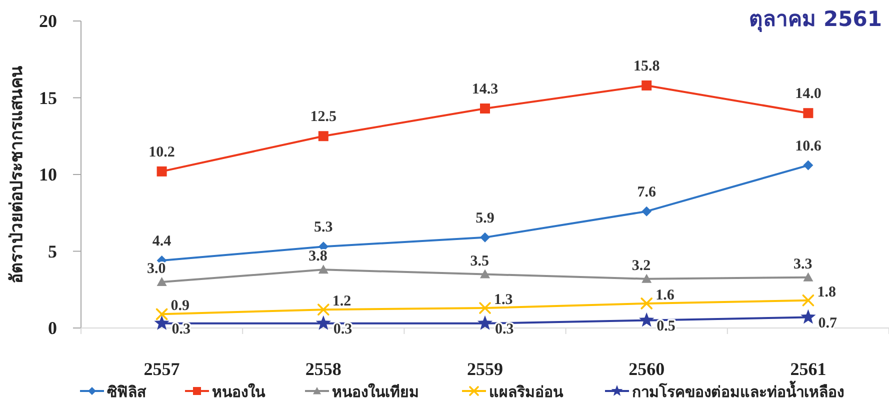 The width and height of the screenshot is (889, 401). What do you see at coordinates (646, 66) in the screenshot?
I see `data-label: 15.8` at bounding box center [646, 66].